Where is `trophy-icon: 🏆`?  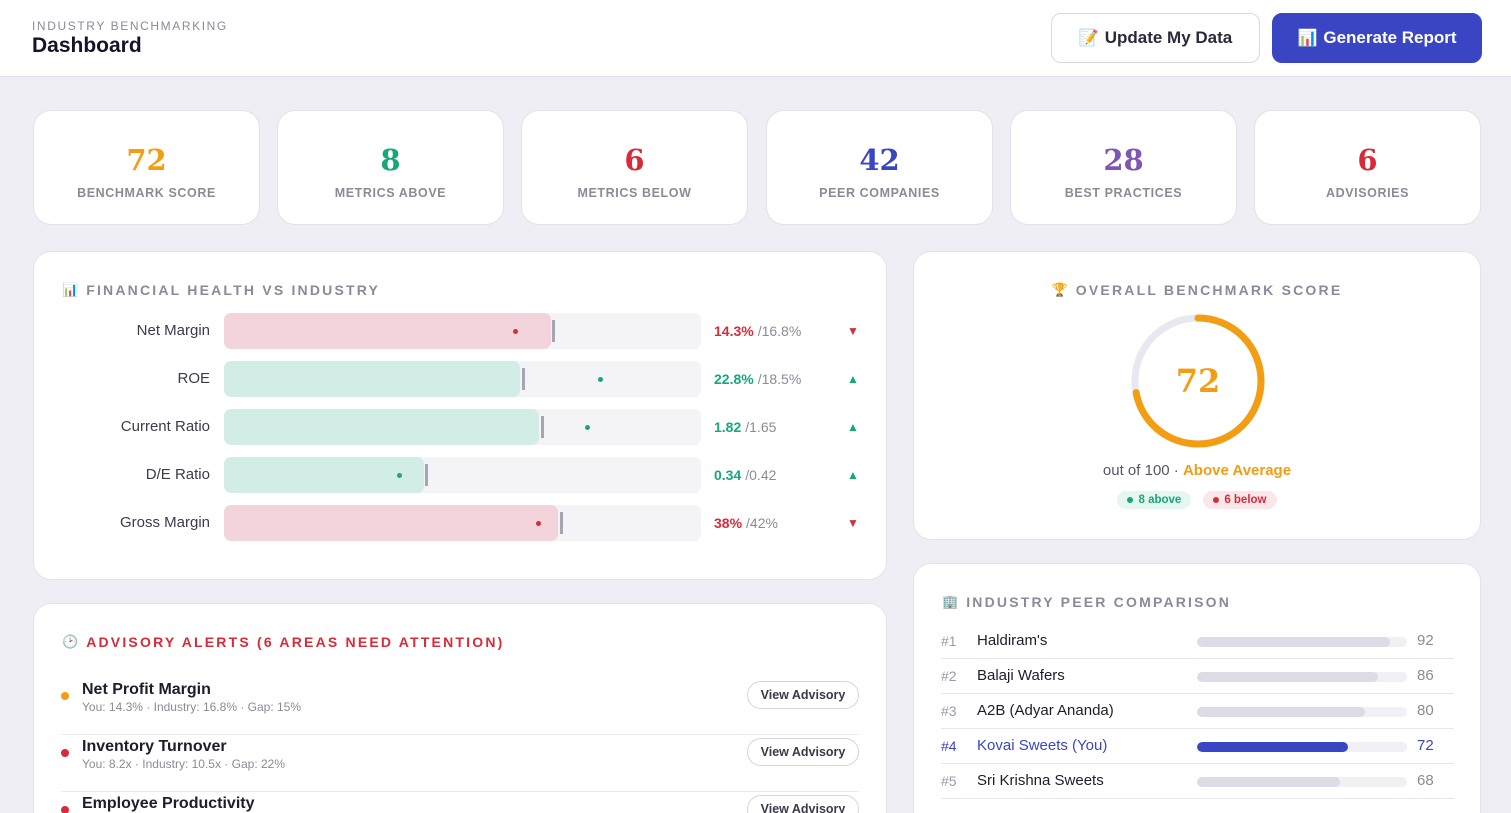
trophy-icon: 🏆 is located at coordinates (1059, 289).